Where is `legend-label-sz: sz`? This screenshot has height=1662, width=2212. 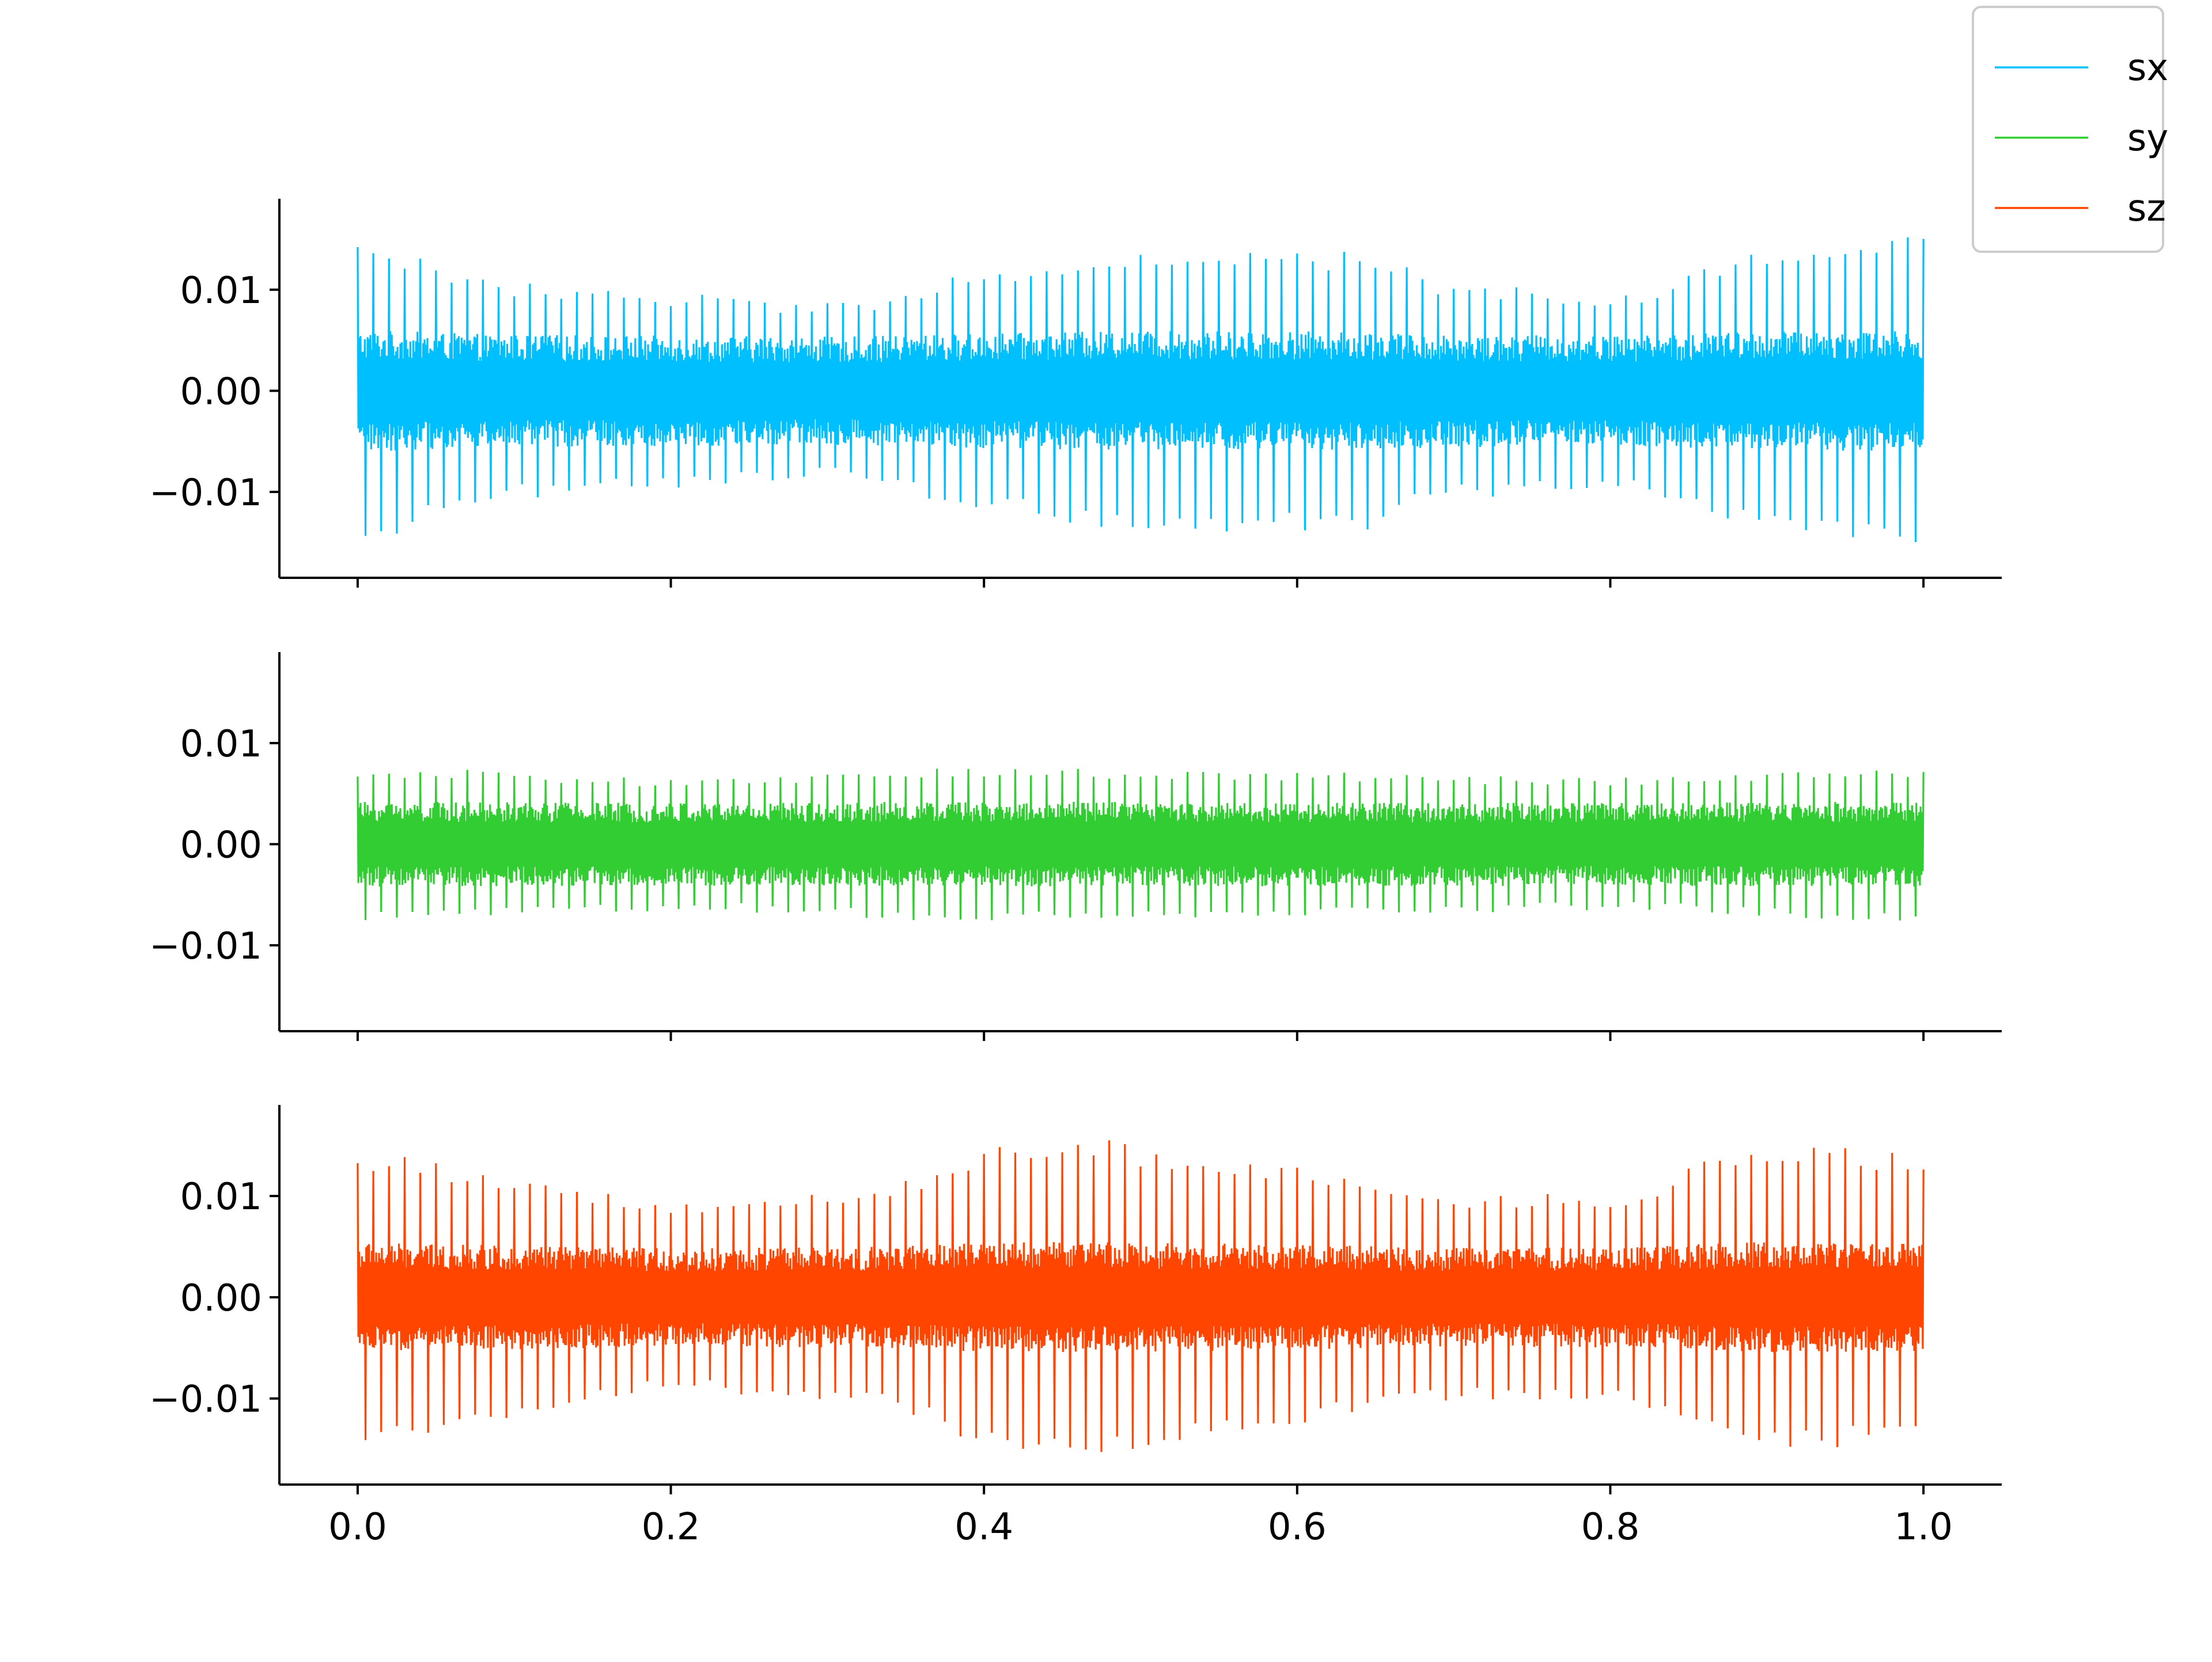
legend-label-sz: sz is located at coordinates (2146, 209).